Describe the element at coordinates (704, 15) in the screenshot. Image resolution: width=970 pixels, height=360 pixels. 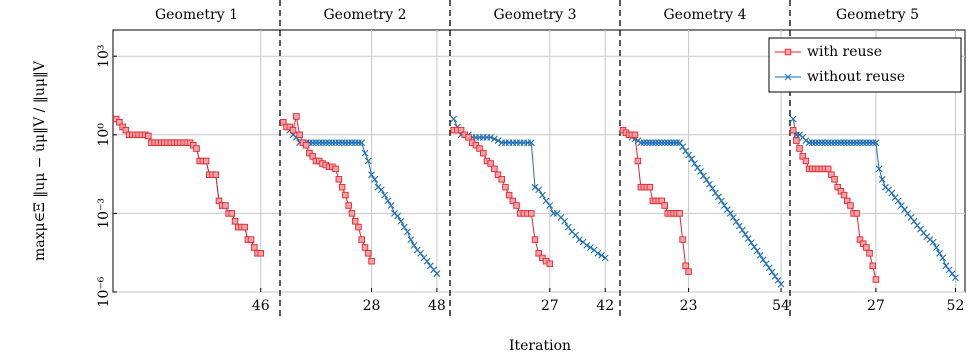
I see `panel-title: Geometry 4` at that location.